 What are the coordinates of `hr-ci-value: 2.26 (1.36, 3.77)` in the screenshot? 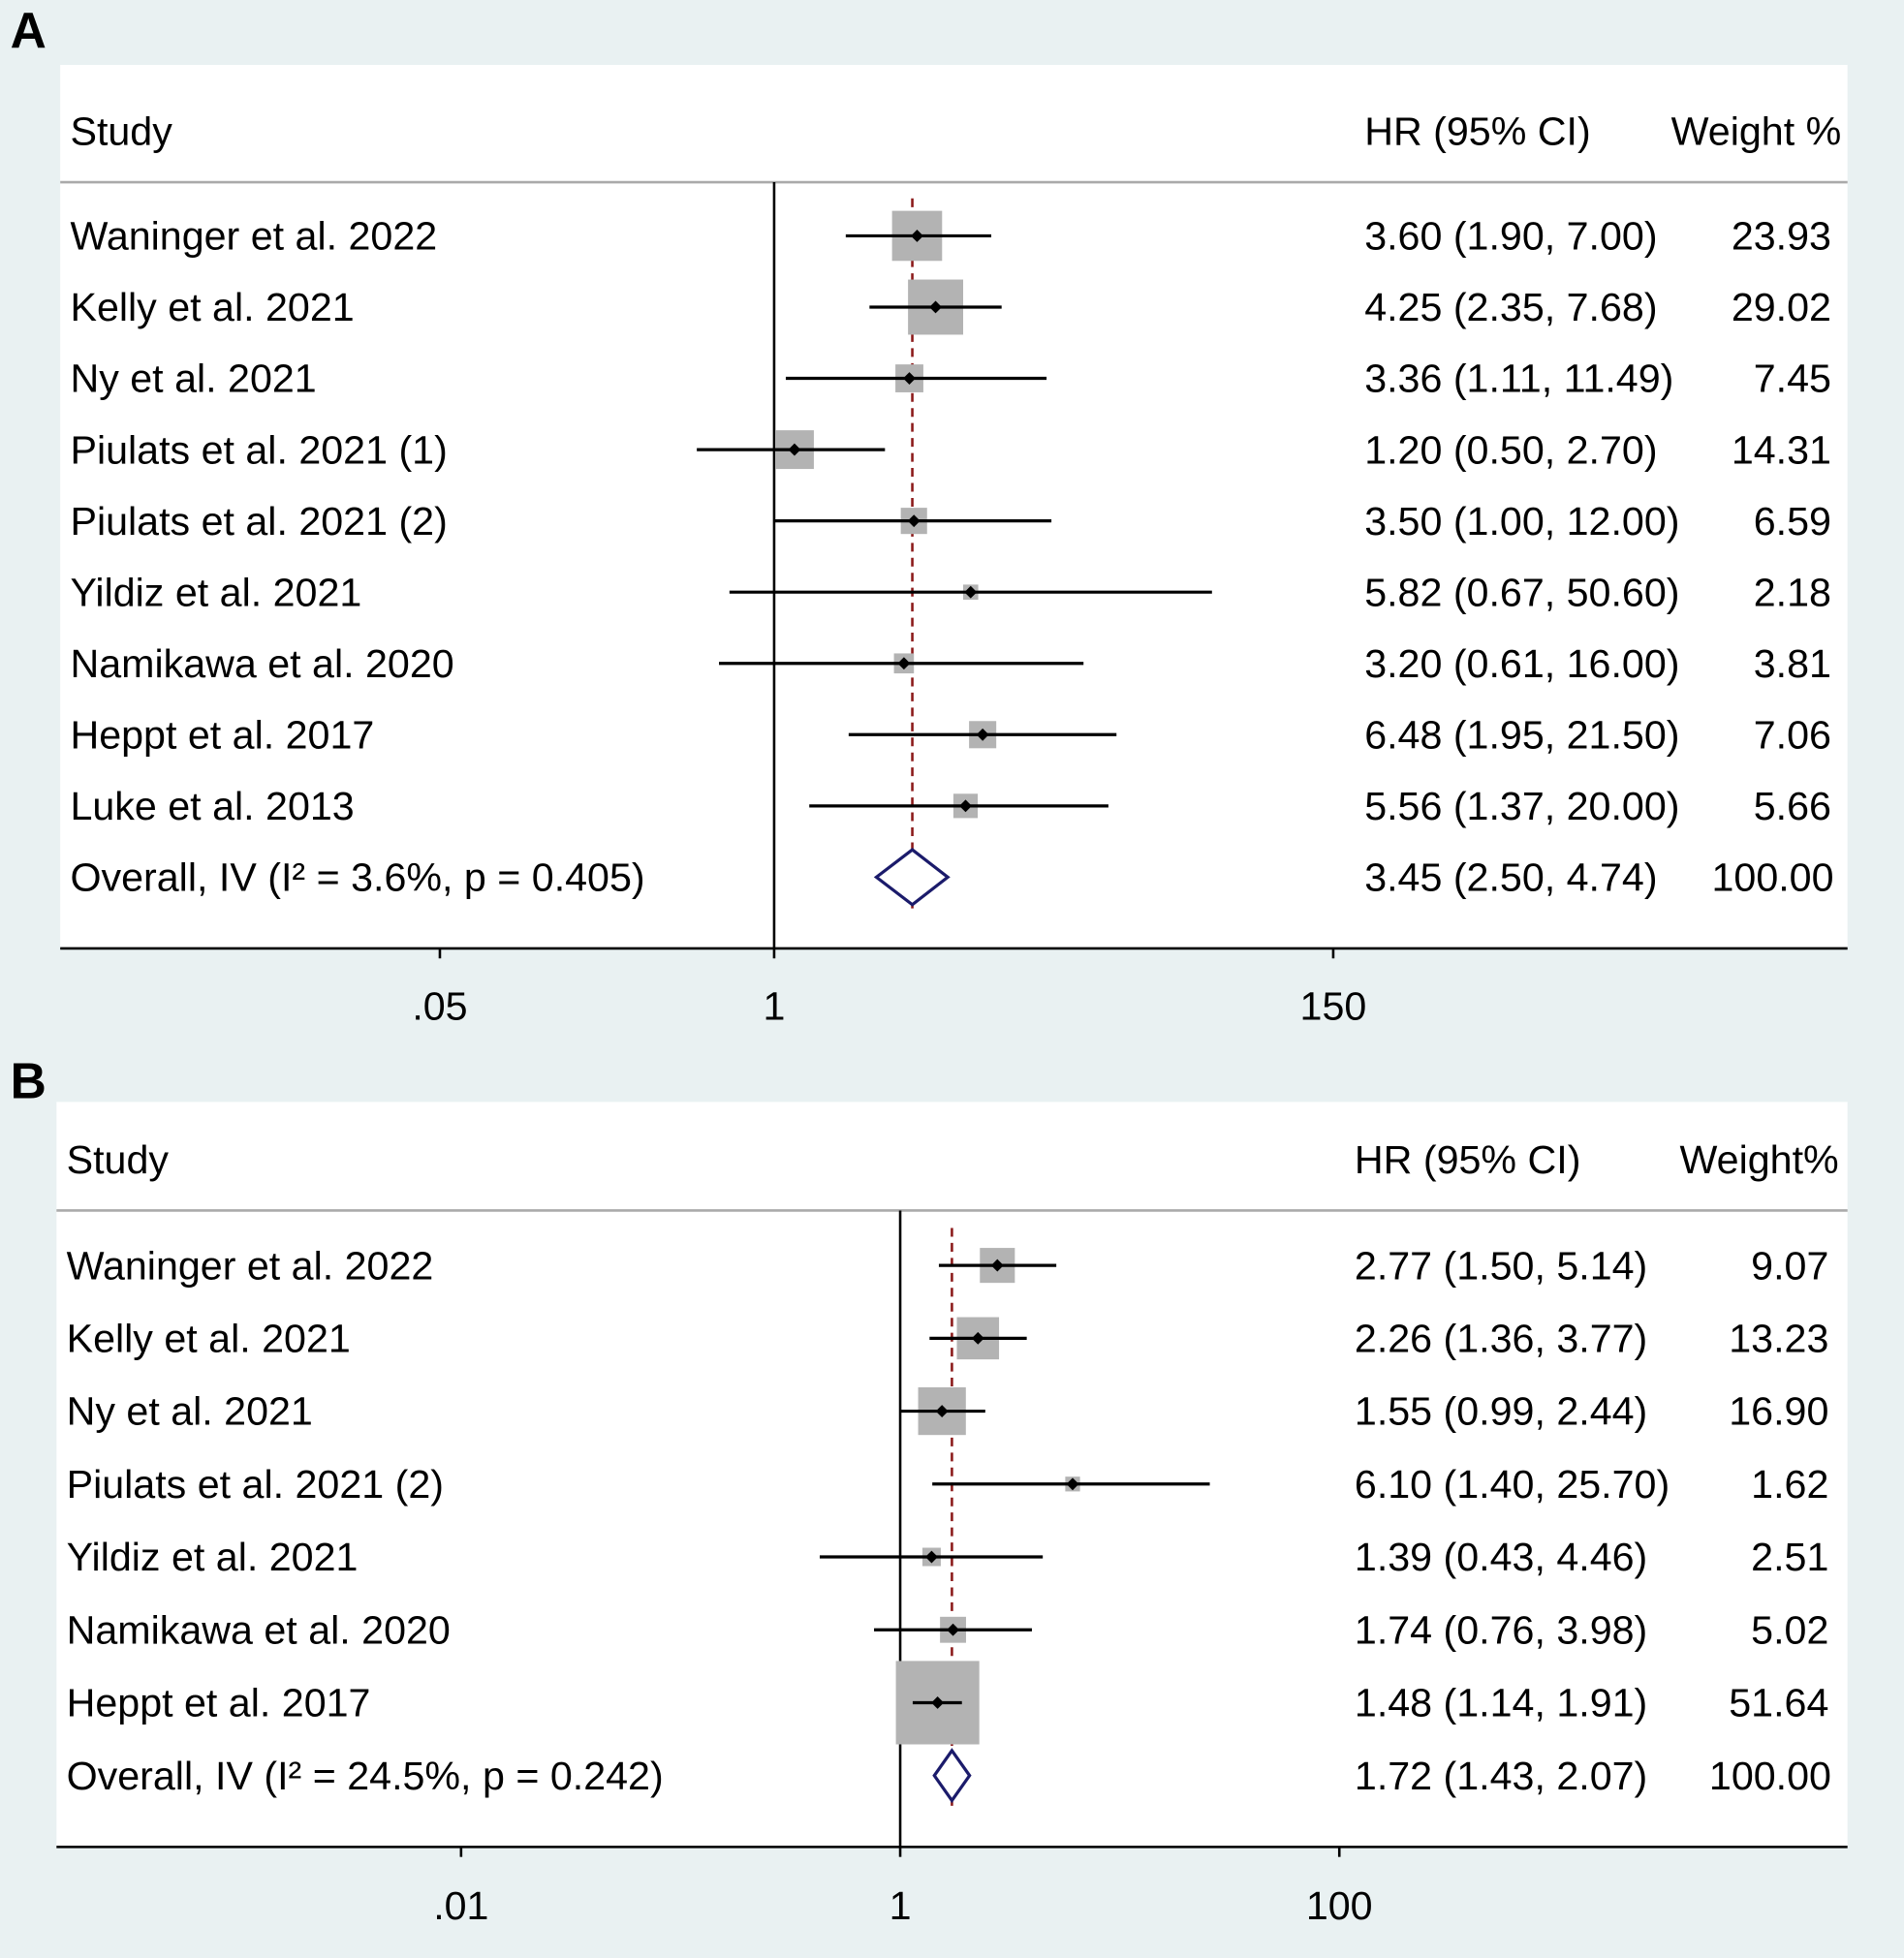 It's located at (1501, 1339).